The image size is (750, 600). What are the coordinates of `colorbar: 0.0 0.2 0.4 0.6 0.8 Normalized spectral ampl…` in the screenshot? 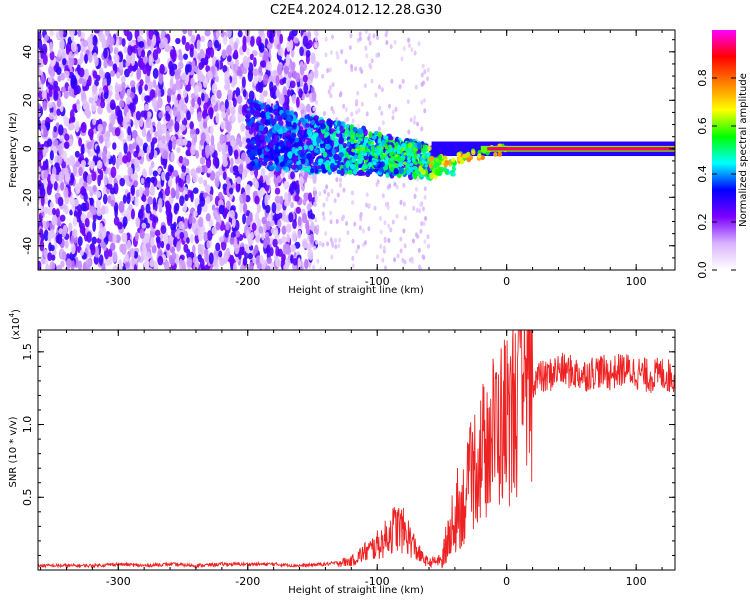 It's located at (722, 154).